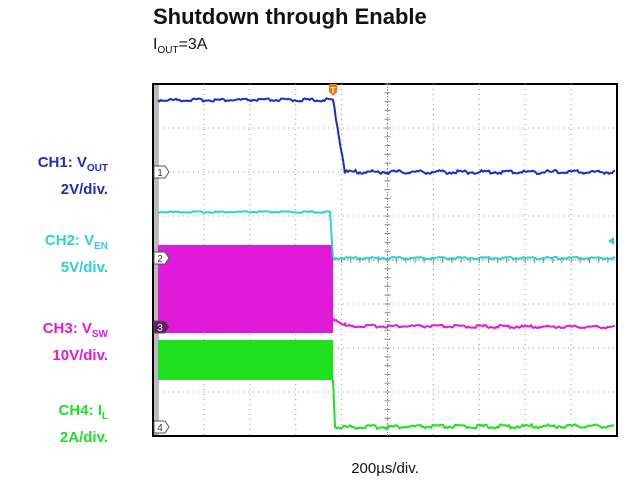 The height and width of the screenshot is (483, 624). I want to click on ch4-band, so click(245, 360).